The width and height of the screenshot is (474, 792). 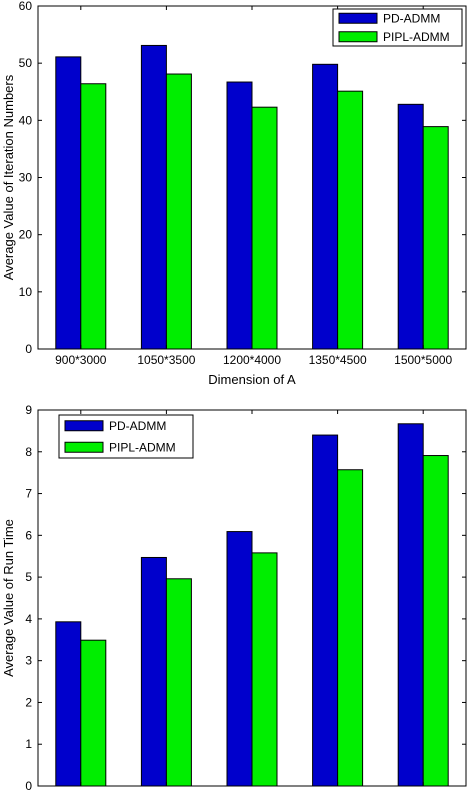 What do you see at coordinates (8, 598) in the screenshot?
I see `y-axis-title: Average Value of Run Time` at bounding box center [8, 598].